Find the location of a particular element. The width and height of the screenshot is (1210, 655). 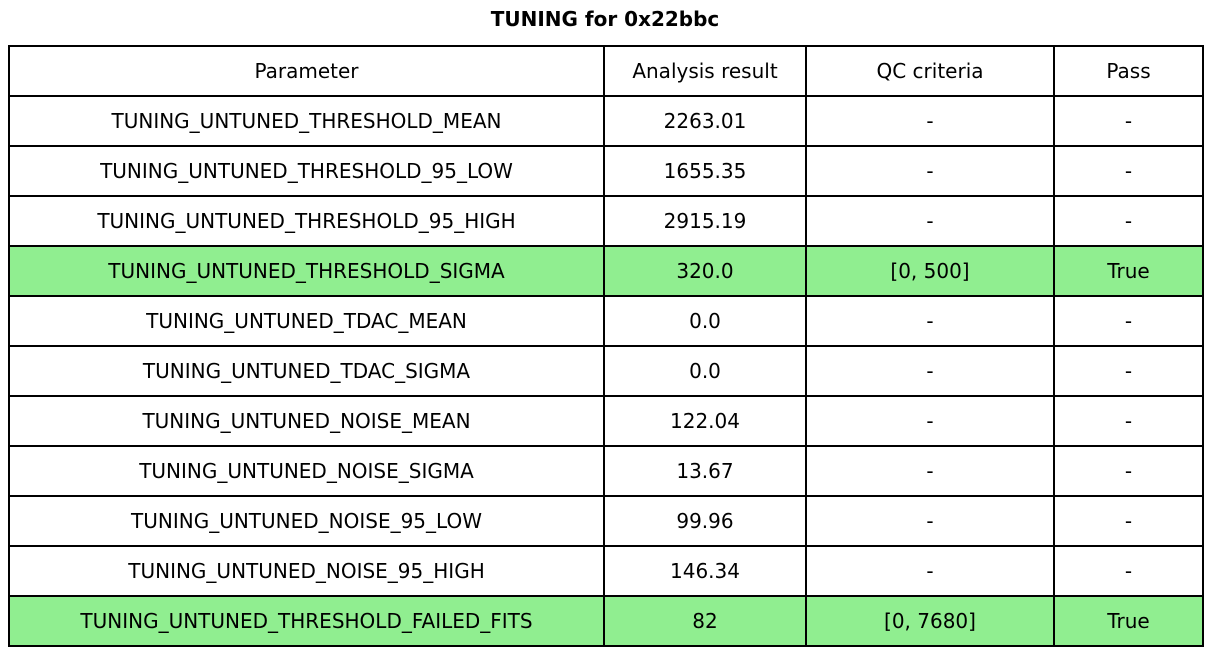

cell-analysis-result: 2915.19 is located at coordinates (705, 221).